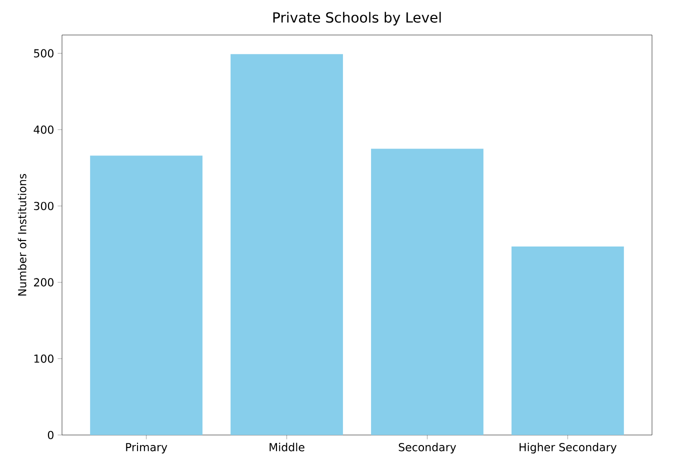  Describe the element at coordinates (147, 448) in the screenshot. I see `x-tick-label: Primary` at that location.